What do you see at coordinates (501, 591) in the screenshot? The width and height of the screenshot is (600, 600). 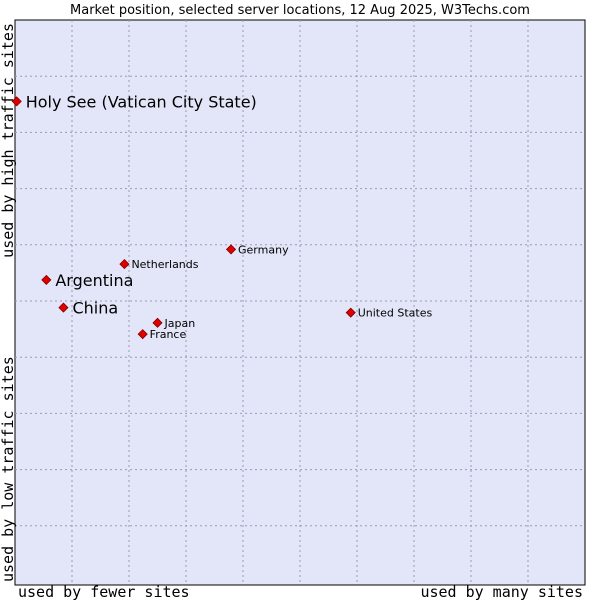 I see `x-axis-label-right: used by many sites` at bounding box center [501, 591].